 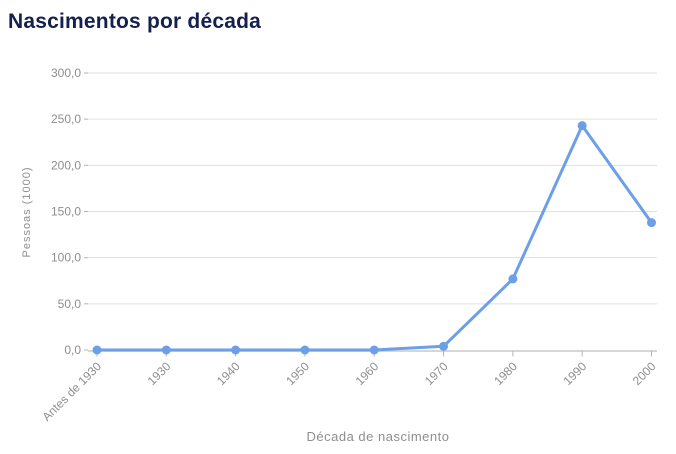 What do you see at coordinates (444, 346) in the screenshot?
I see `data-point-1970` at bounding box center [444, 346].